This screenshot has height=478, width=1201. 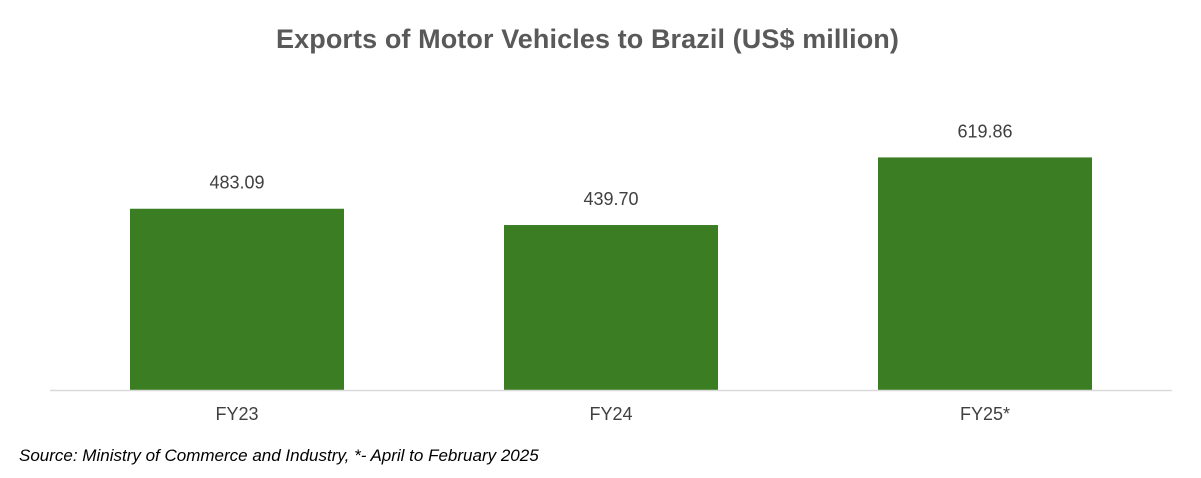 What do you see at coordinates (611, 307) in the screenshot?
I see `bar-fy24` at bounding box center [611, 307].